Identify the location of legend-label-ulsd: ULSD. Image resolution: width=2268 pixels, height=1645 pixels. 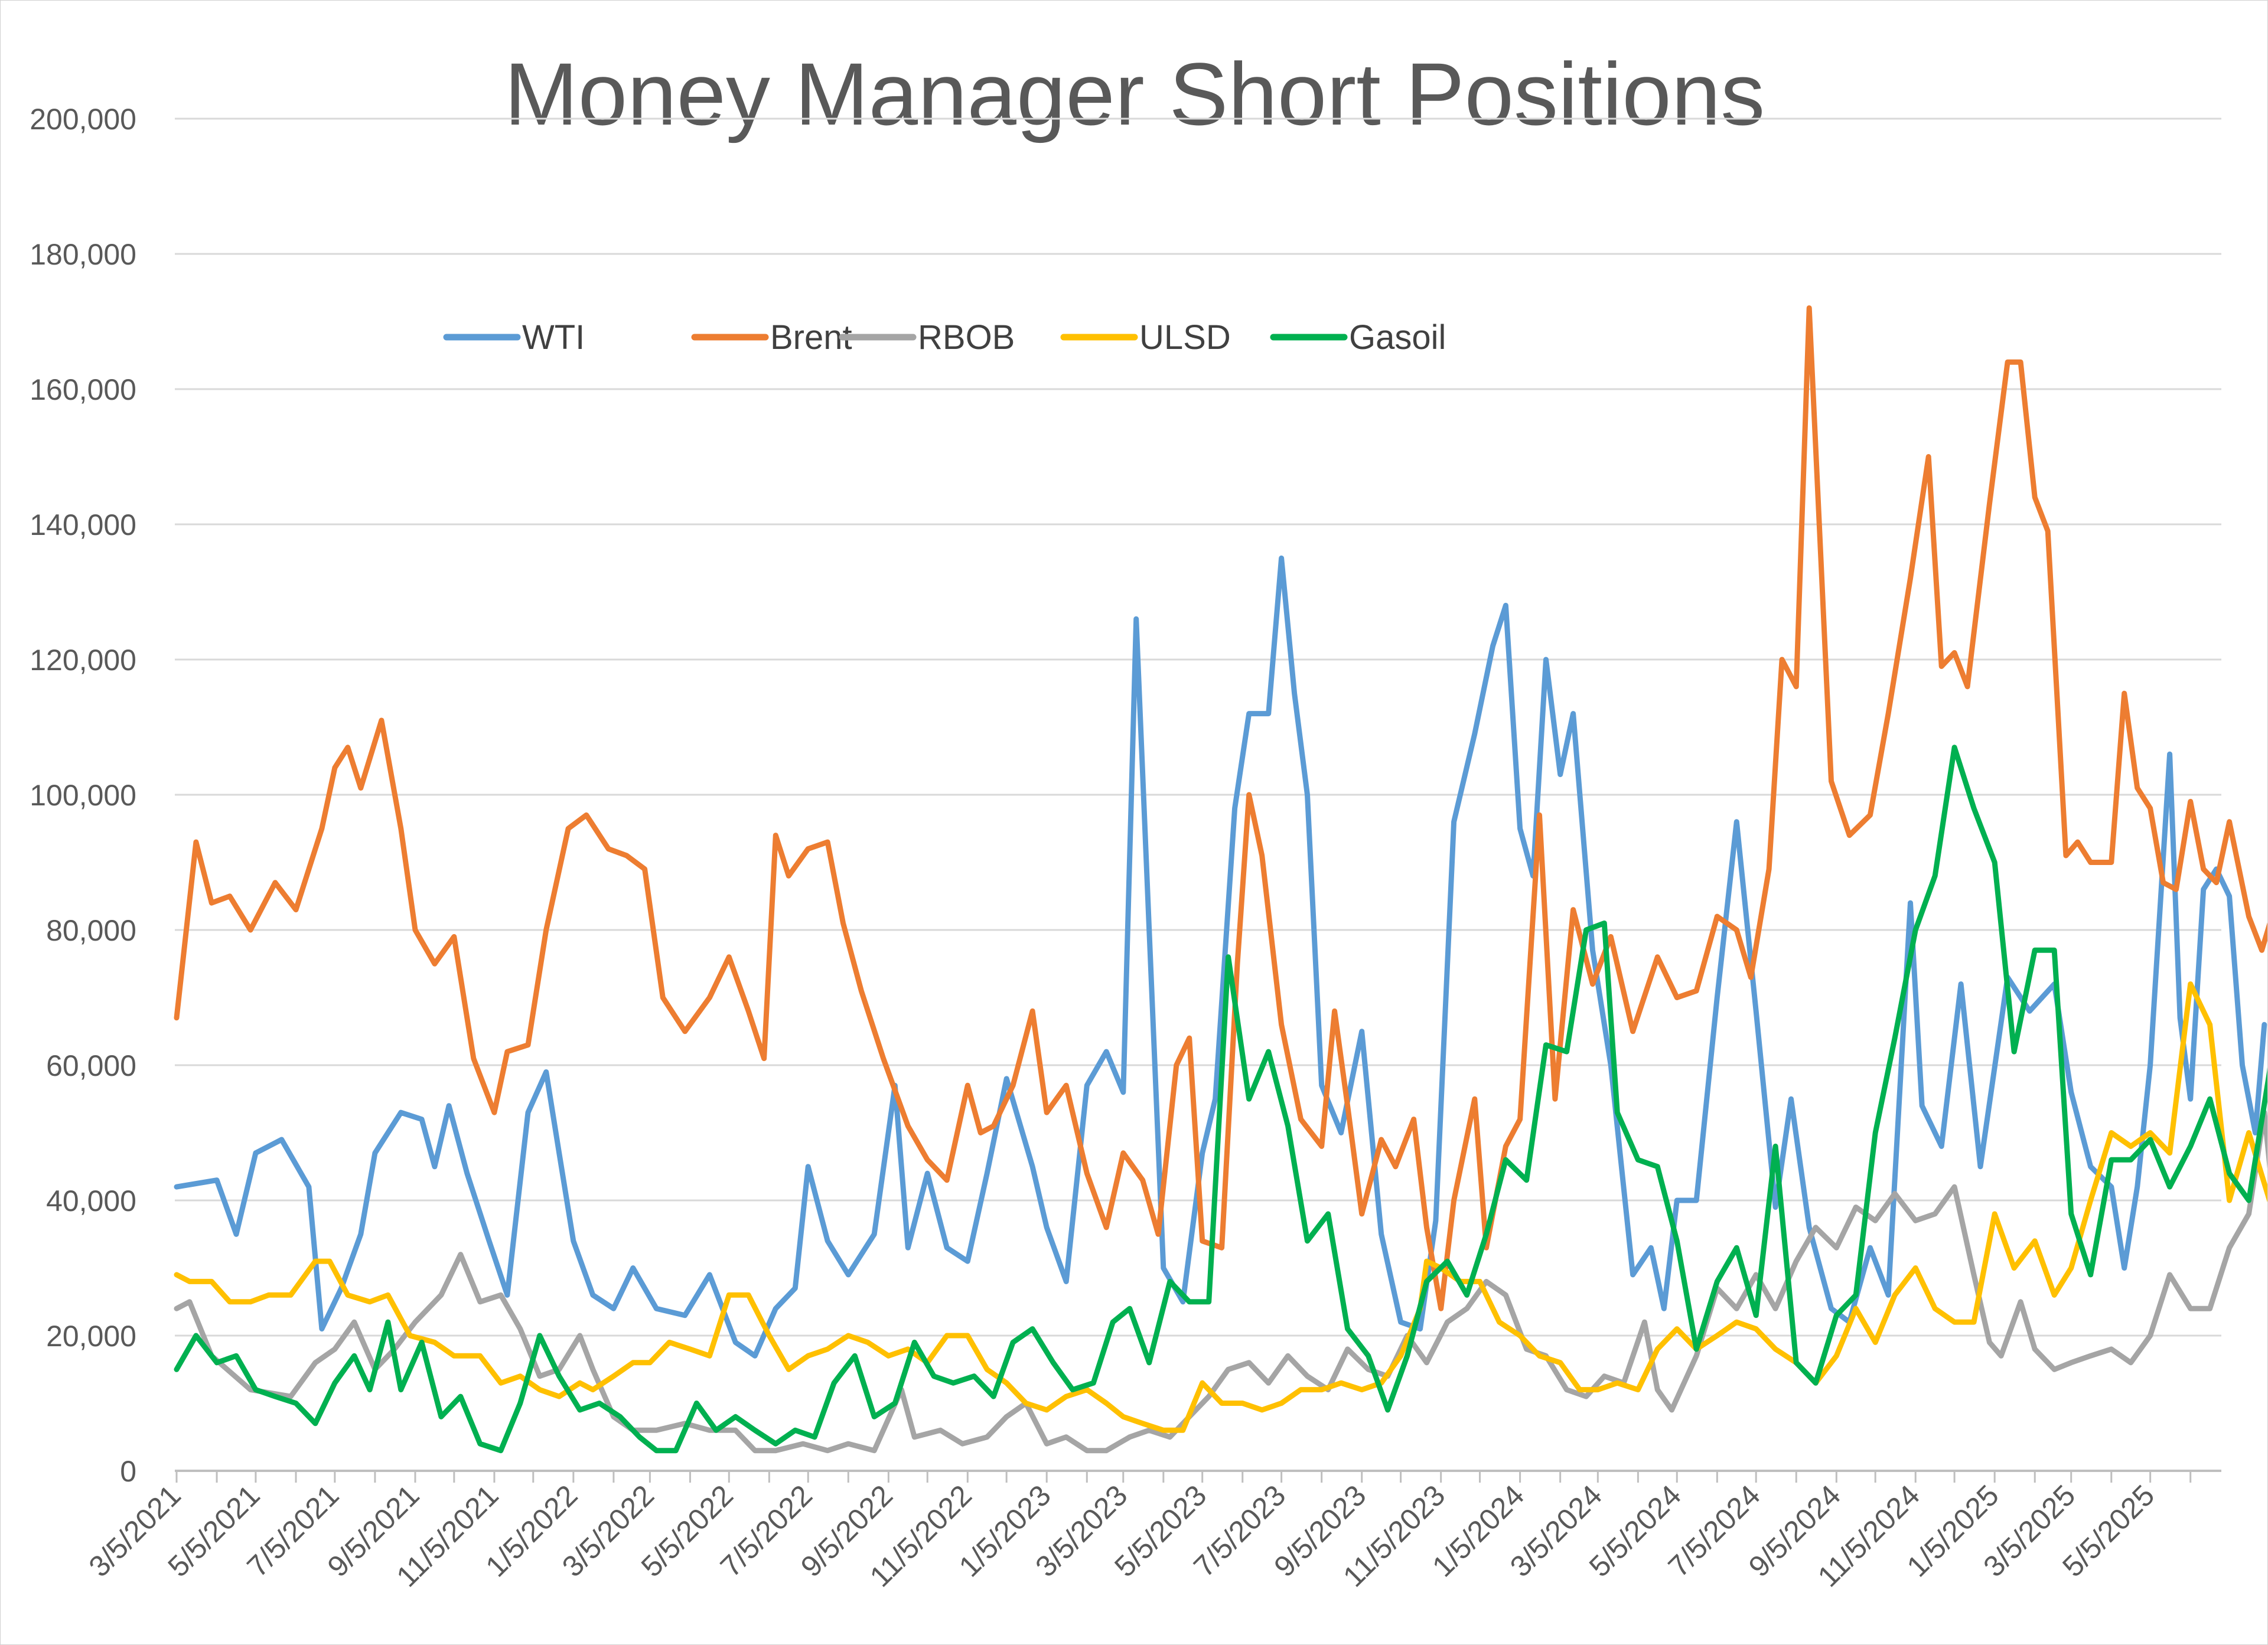
(1185, 337).